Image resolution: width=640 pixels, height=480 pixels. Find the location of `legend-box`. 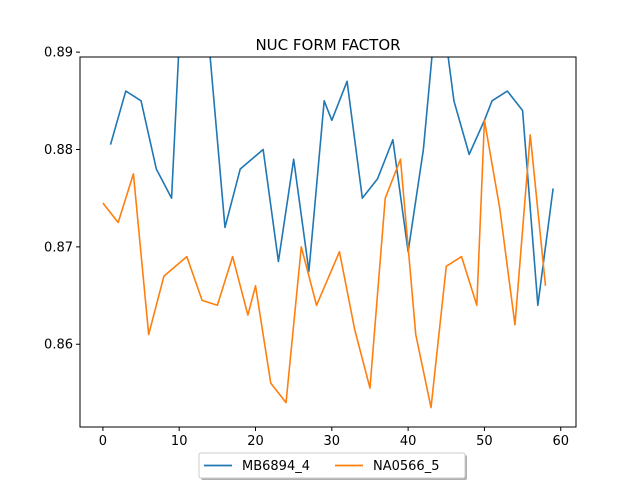

legend-box is located at coordinates (332, 465).